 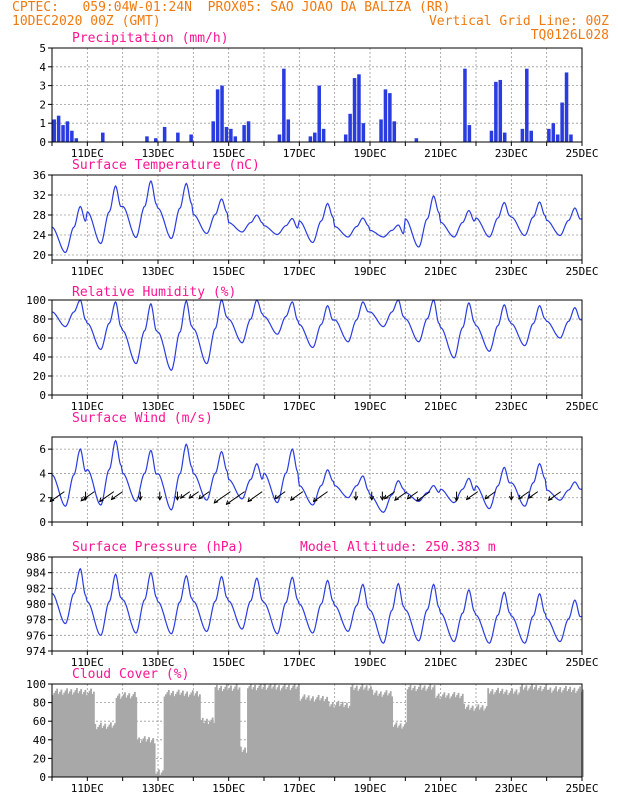 What do you see at coordinates (228, 271) in the screenshot?
I see `panel2-xtick-label: 15DEC` at bounding box center [228, 271].